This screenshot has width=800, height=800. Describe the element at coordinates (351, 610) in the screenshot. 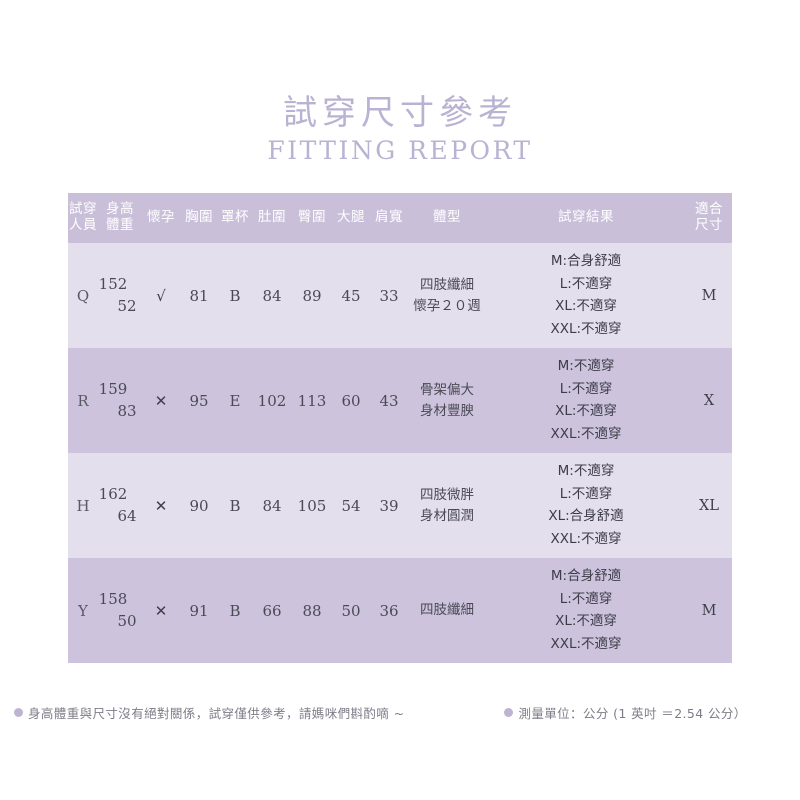

I see `cell-thigh: 50` at that location.